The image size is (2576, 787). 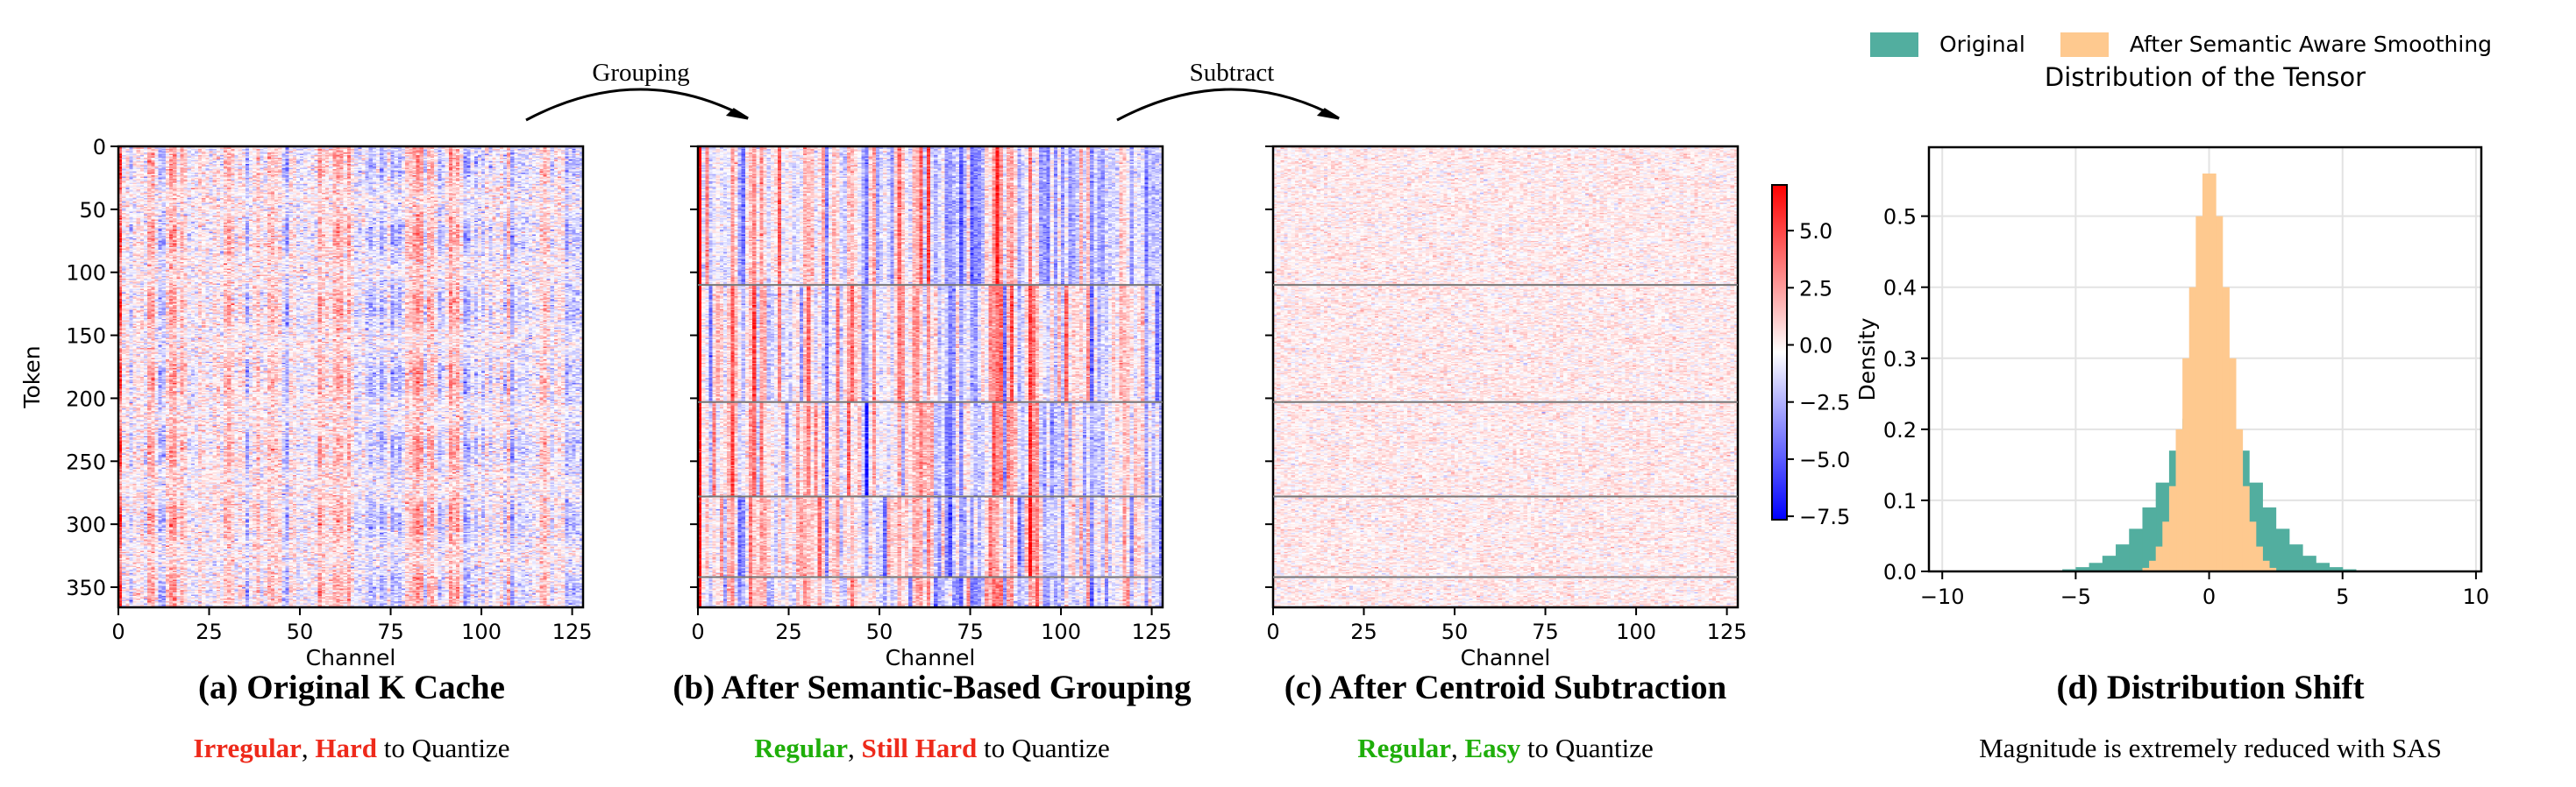 What do you see at coordinates (1824, 460) in the screenshot?
I see `colorbar-tick-label: −5.0` at bounding box center [1824, 460].